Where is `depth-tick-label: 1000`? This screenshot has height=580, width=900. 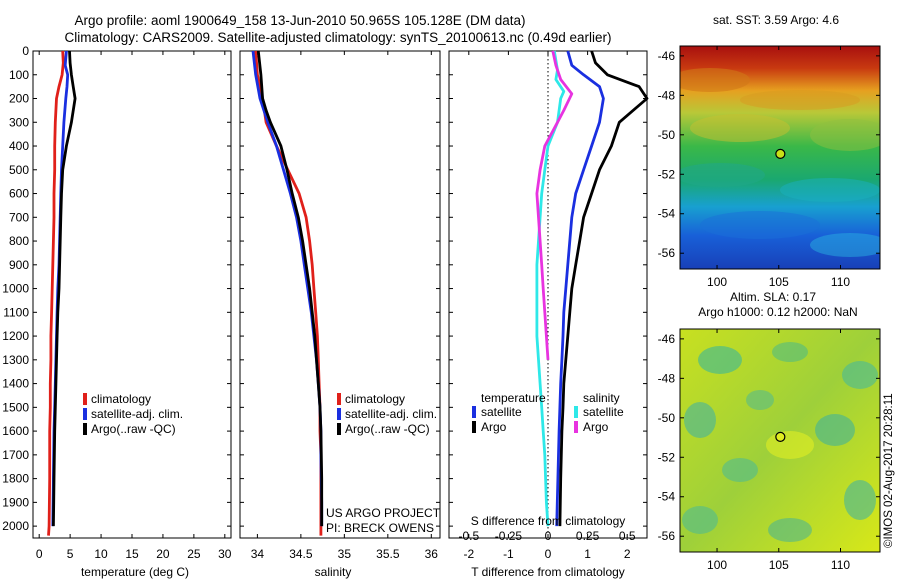 depth-tick-label: 1000 is located at coordinates (15, 289).